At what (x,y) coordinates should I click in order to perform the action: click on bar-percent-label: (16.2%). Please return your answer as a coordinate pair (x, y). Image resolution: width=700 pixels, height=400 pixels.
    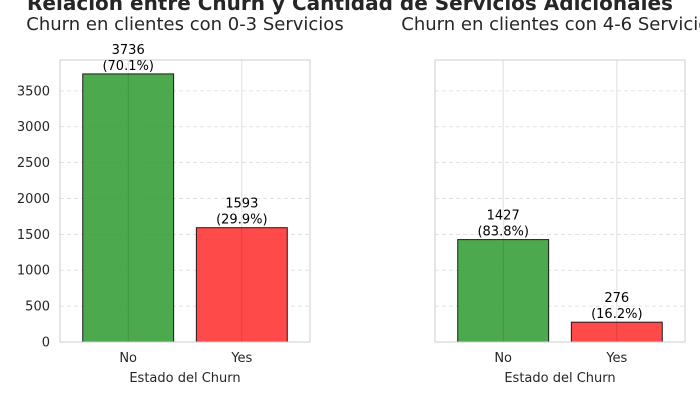
    Looking at the image, I should click on (616, 314).